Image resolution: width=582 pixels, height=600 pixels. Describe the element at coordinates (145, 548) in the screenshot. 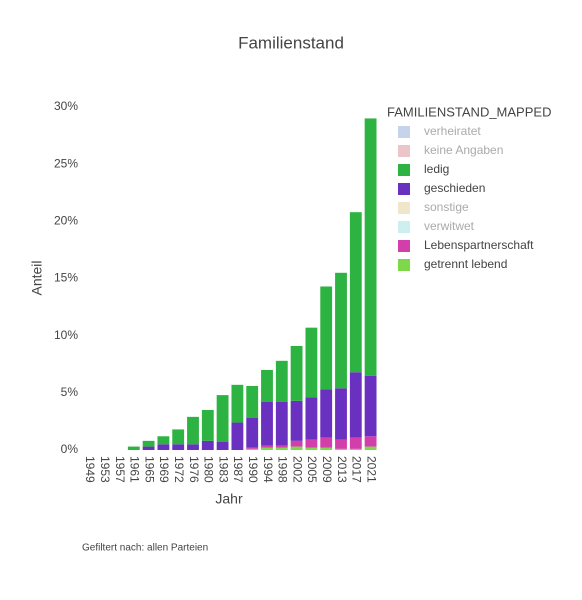

I see `note: Gefiltert nach: allen Parteien` at that location.